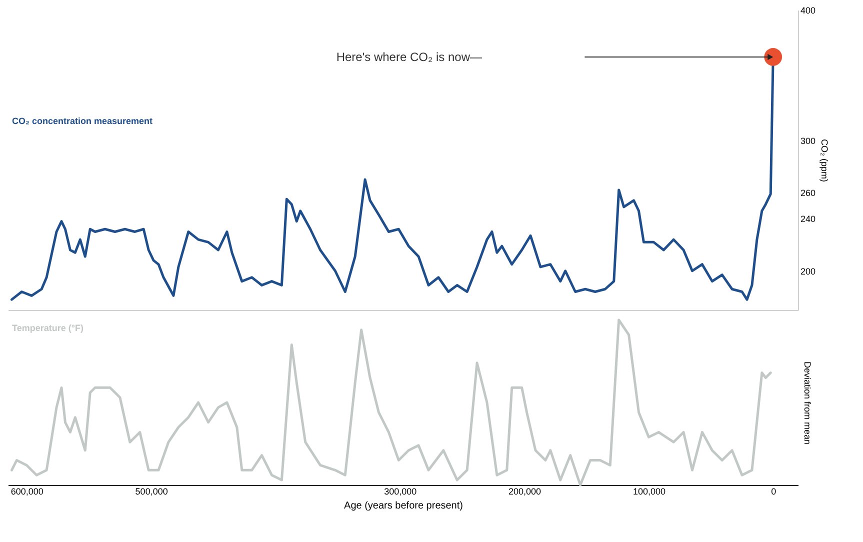 This screenshot has width=863, height=542. I want to click on x-tick-label: 300,000, so click(400, 491).